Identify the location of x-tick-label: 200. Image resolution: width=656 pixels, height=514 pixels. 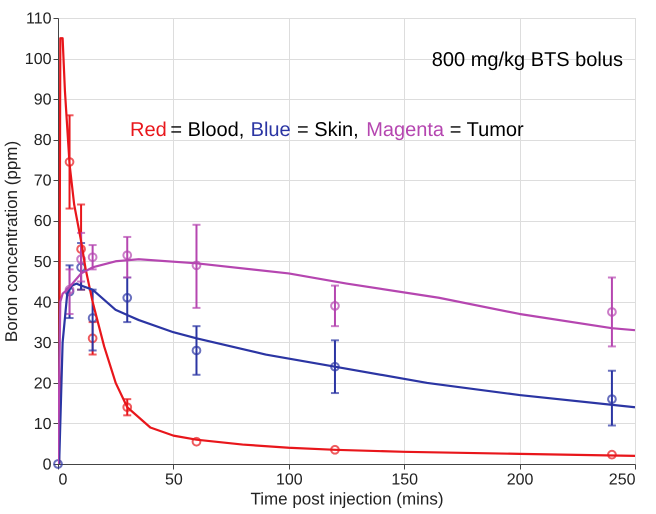
(520, 480).